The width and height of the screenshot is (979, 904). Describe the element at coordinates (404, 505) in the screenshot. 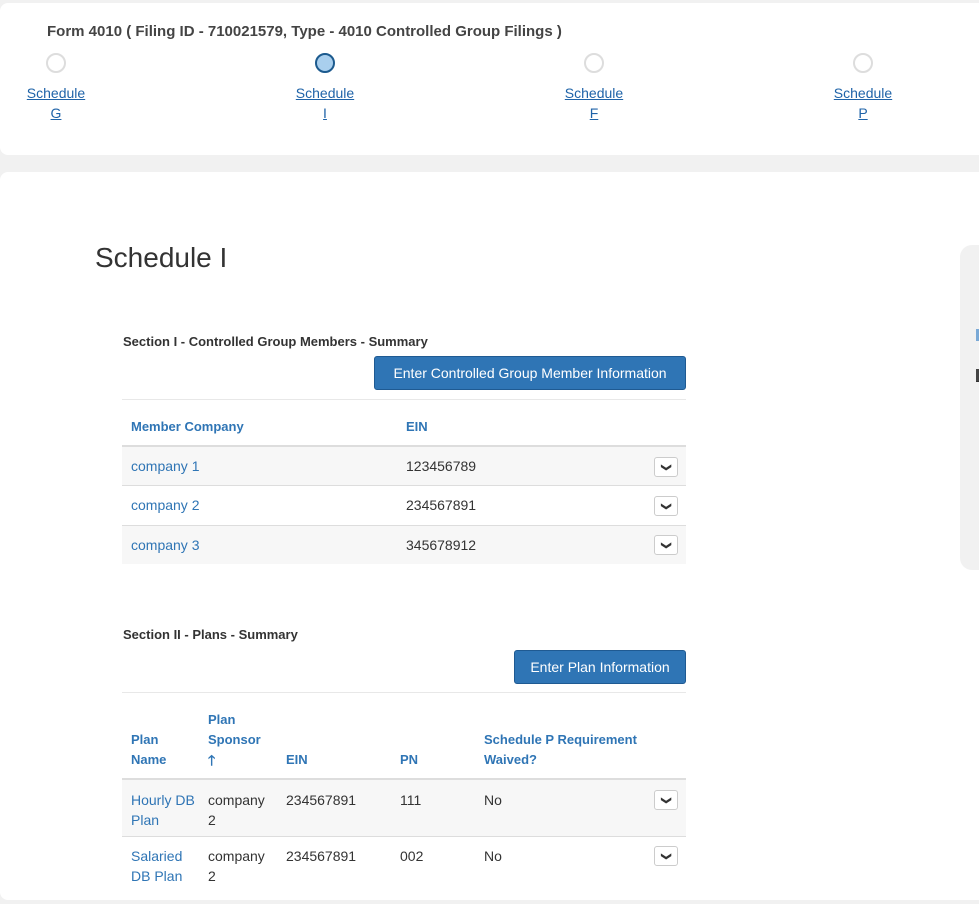

I see `table-row: company 2 234567891 ❯` at that location.